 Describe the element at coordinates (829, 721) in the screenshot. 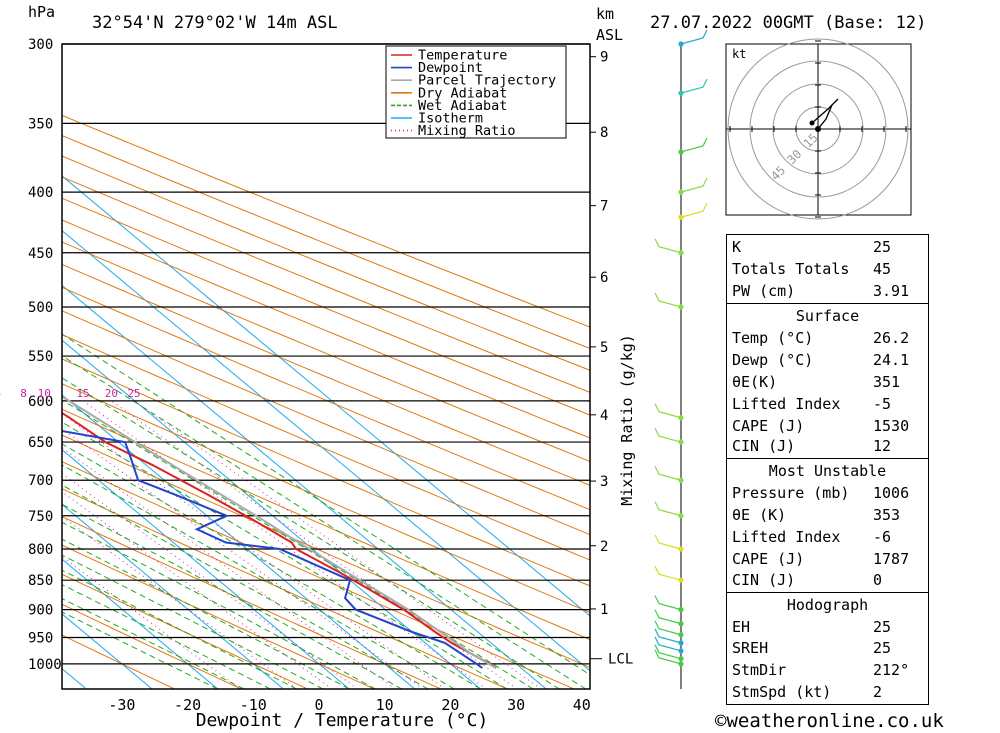

I see `copyright: ©weatheronline.co.uk` at that location.